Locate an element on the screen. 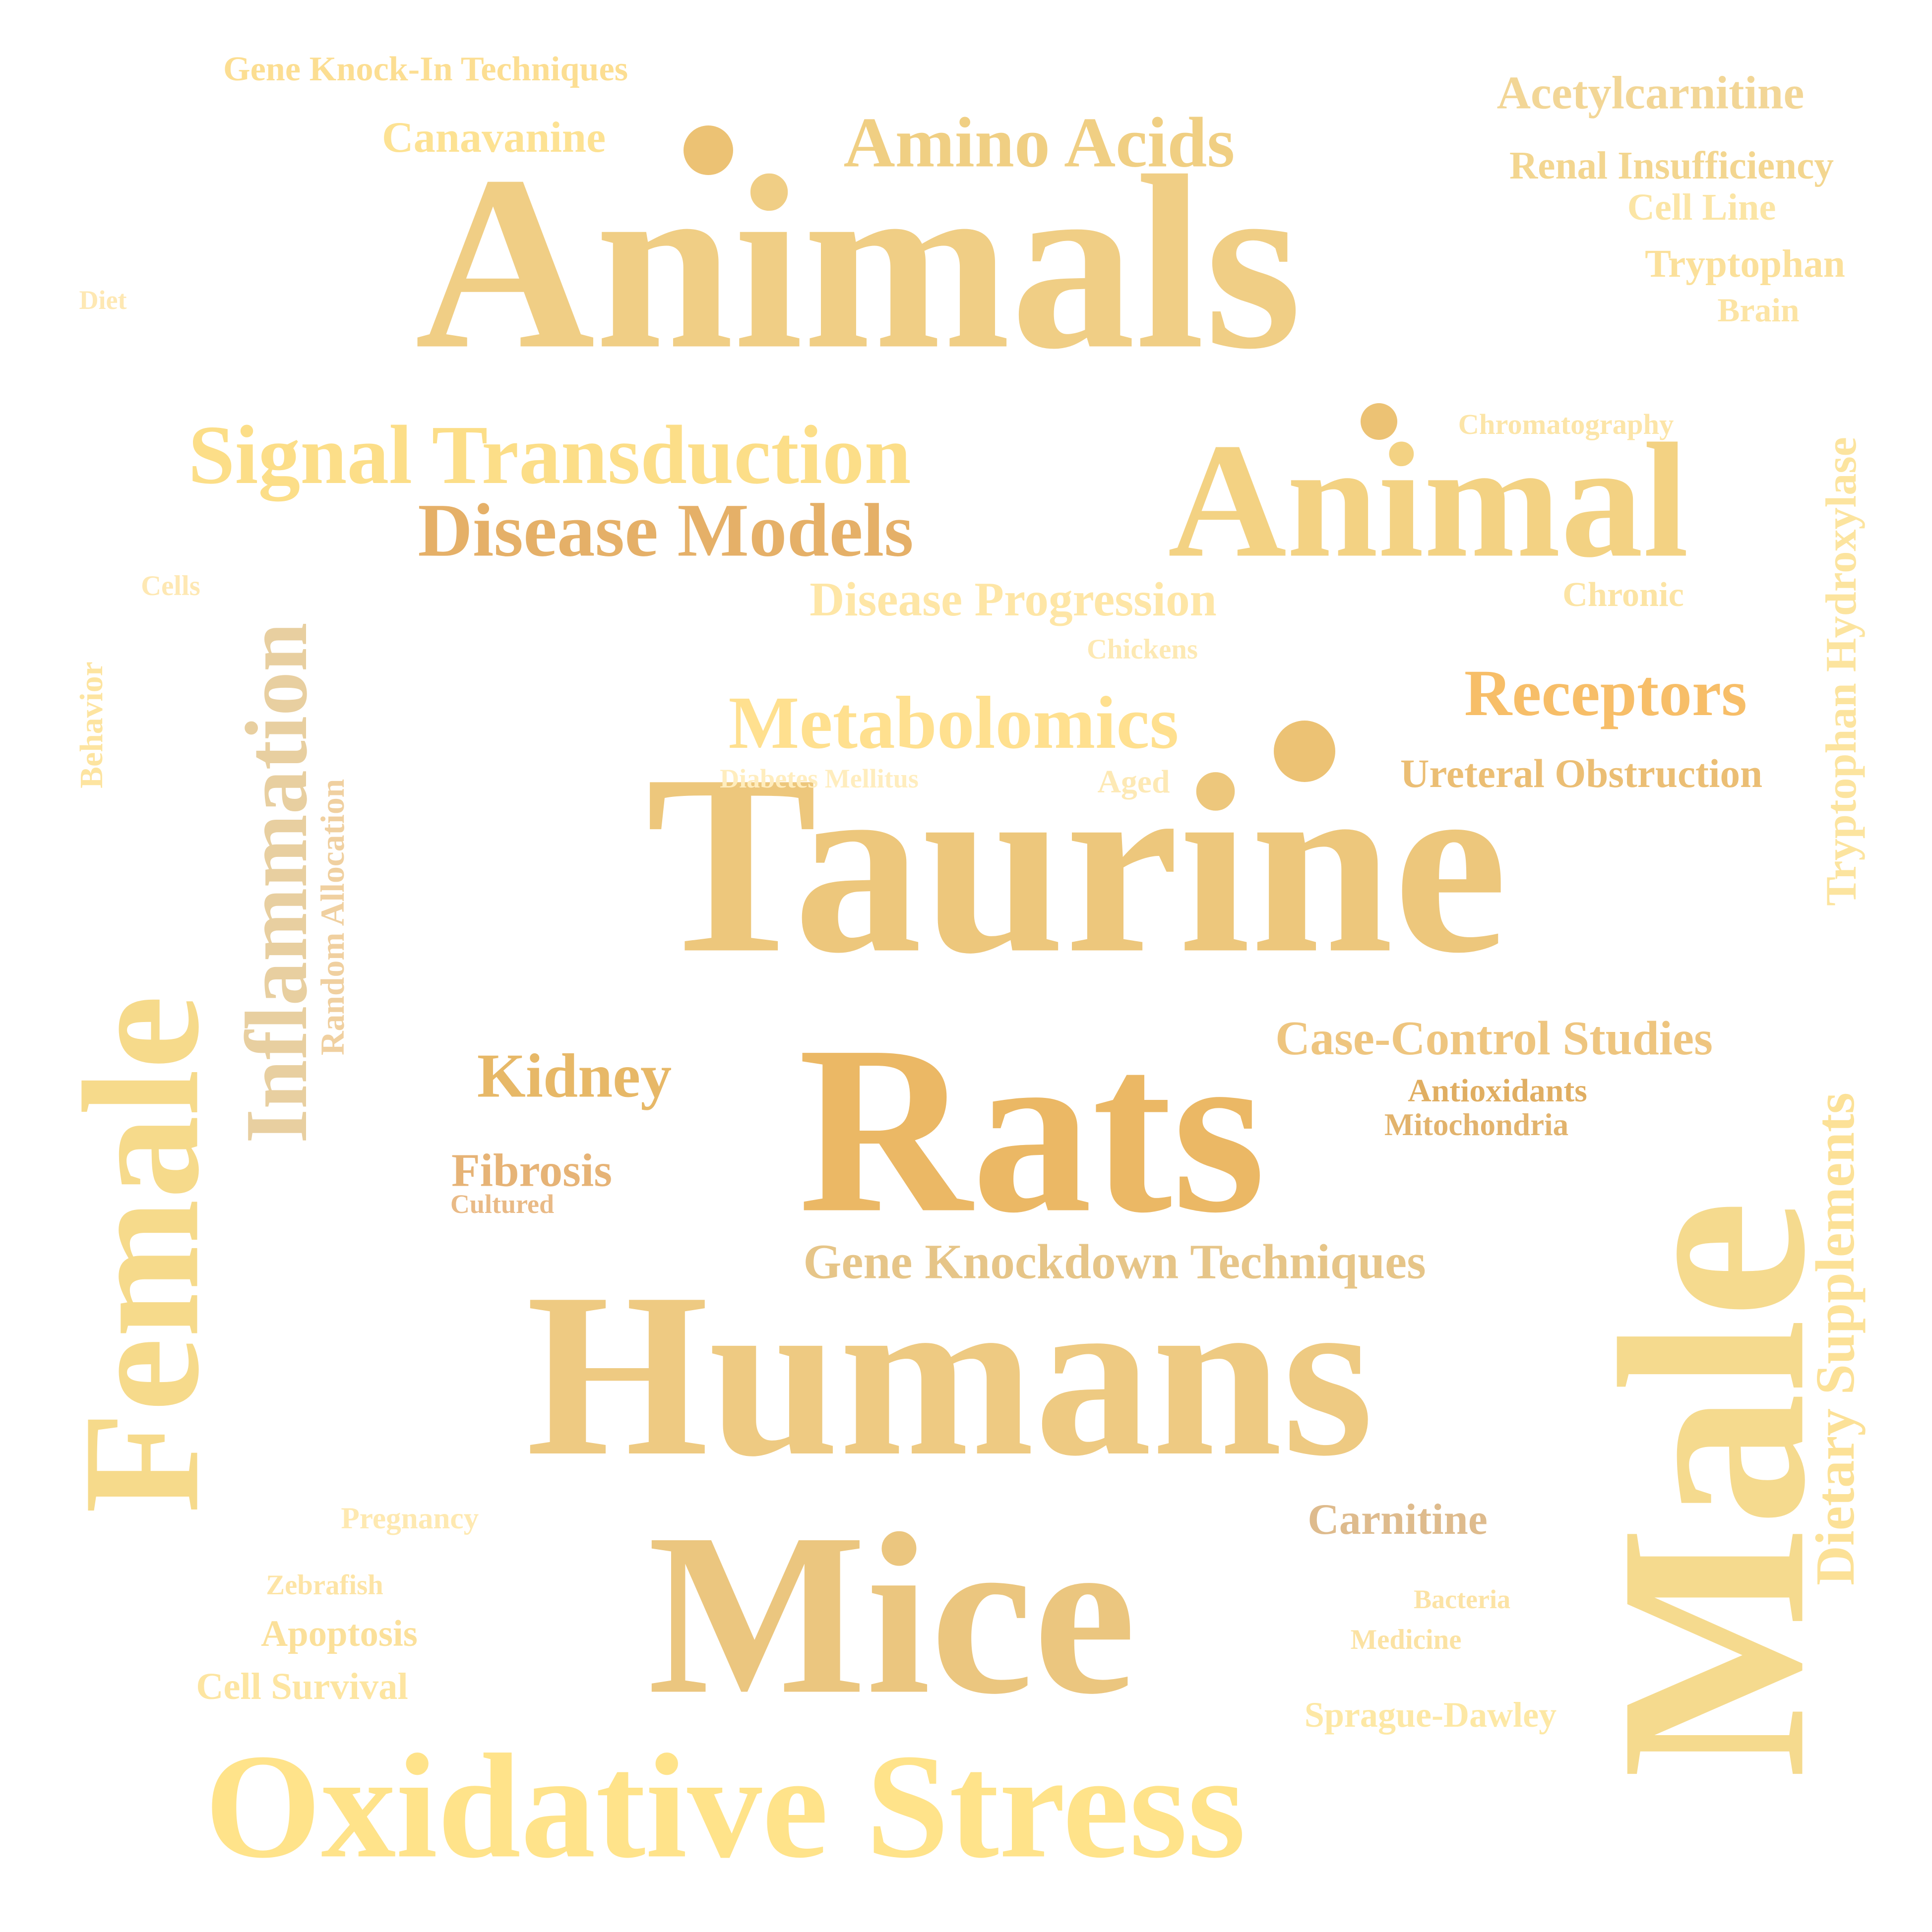 This screenshot has height=1932, width=1932. word-cell-survival: Cell Survival is located at coordinates (302, 1686).